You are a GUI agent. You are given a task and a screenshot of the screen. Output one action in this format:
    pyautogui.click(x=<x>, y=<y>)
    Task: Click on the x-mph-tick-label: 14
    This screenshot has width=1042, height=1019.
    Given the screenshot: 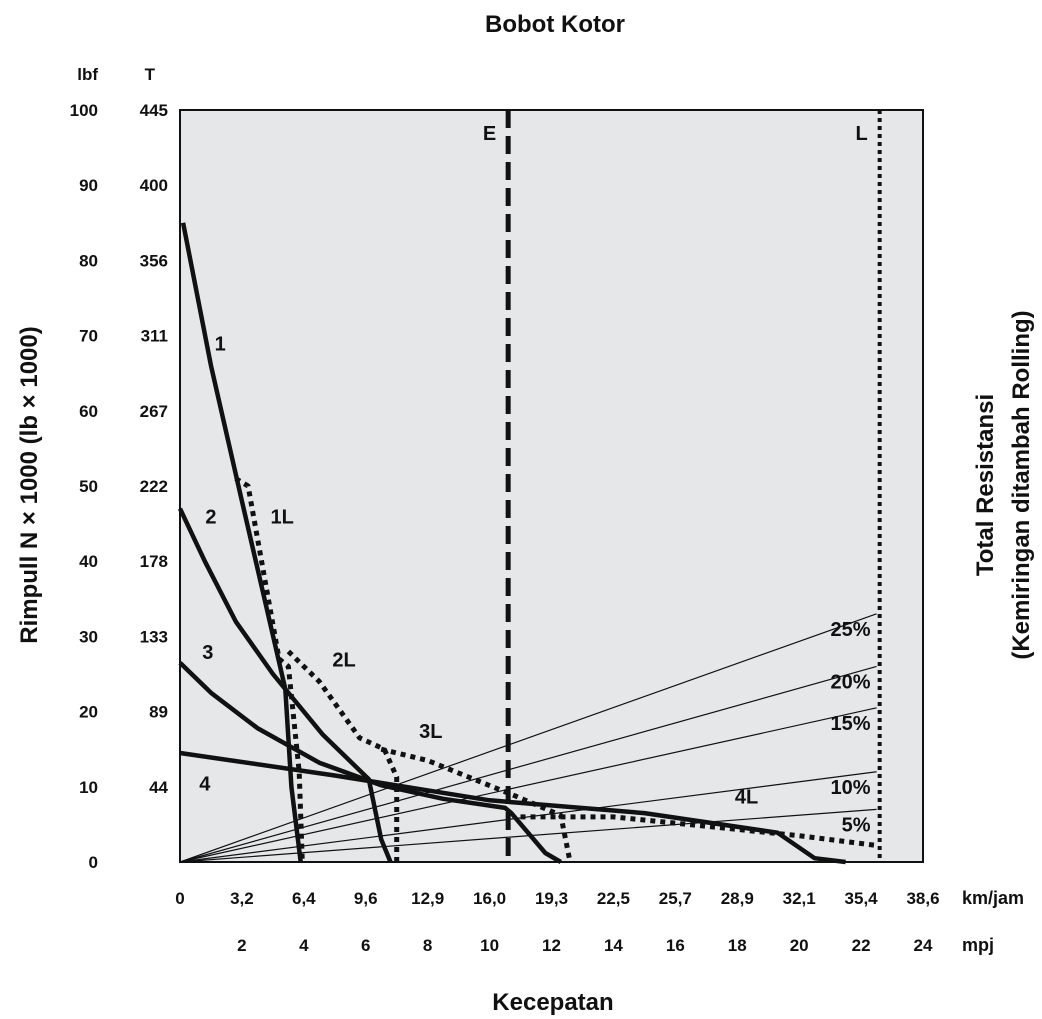 What is the action you would take?
    pyautogui.click(x=613, y=945)
    